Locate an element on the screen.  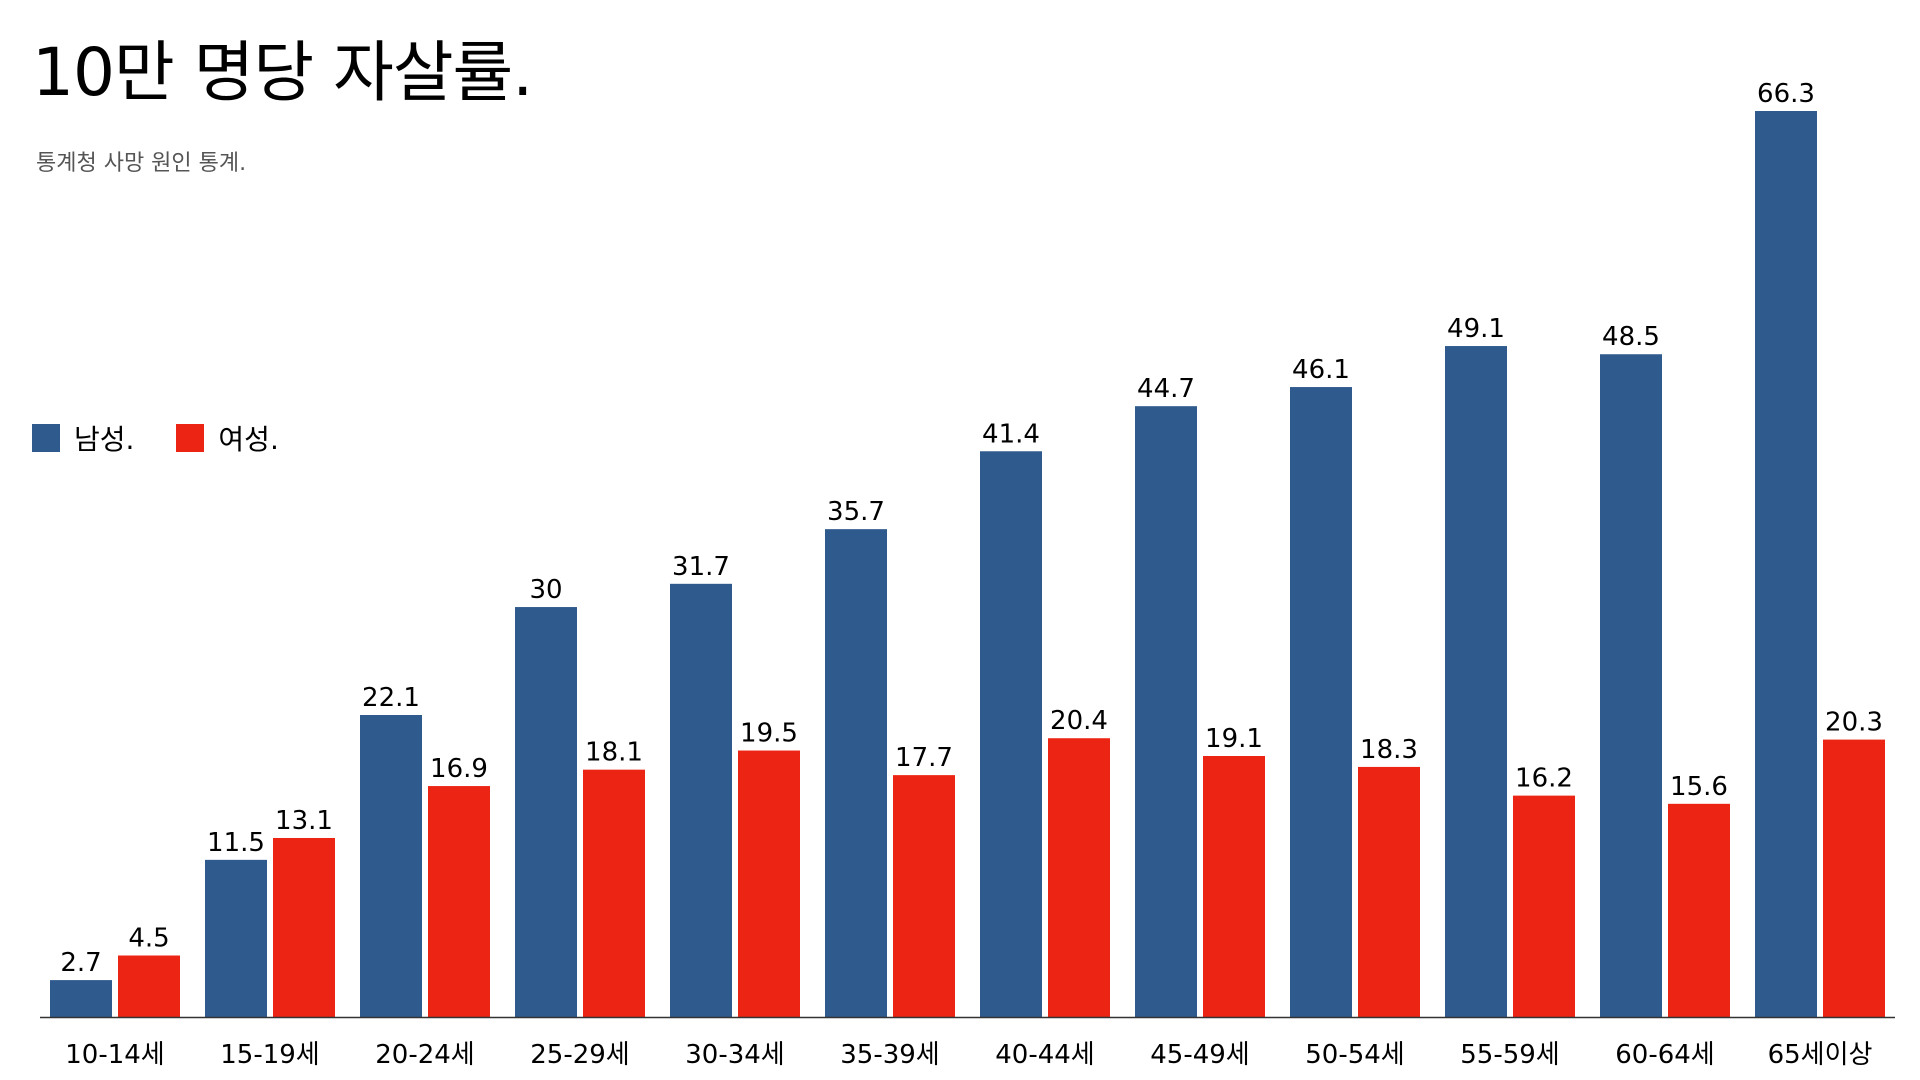
x-tick-label-3: 25-29세 is located at coordinates (579, 1055).